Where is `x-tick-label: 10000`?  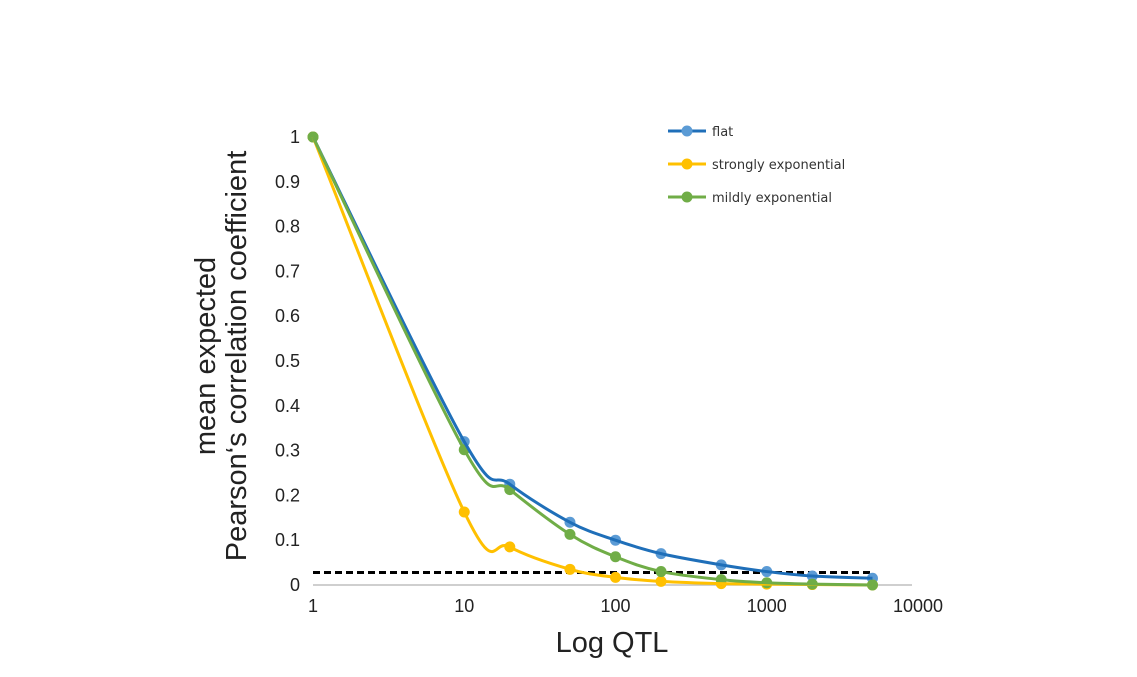
x-tick-label: 10000 is located at coordinates (918, 606).